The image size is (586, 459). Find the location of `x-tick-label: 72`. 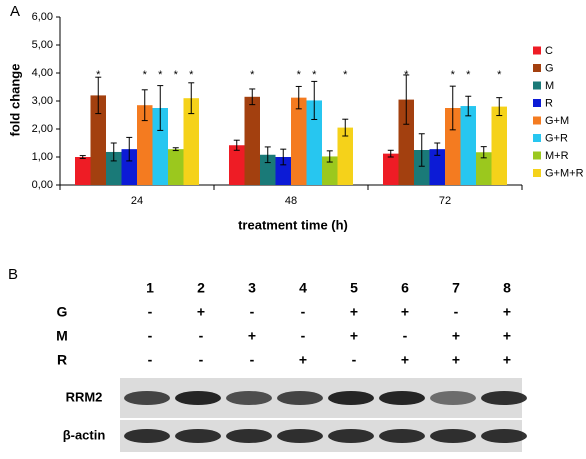

x-tick-label: 72 is located at coordinates (445, 201).